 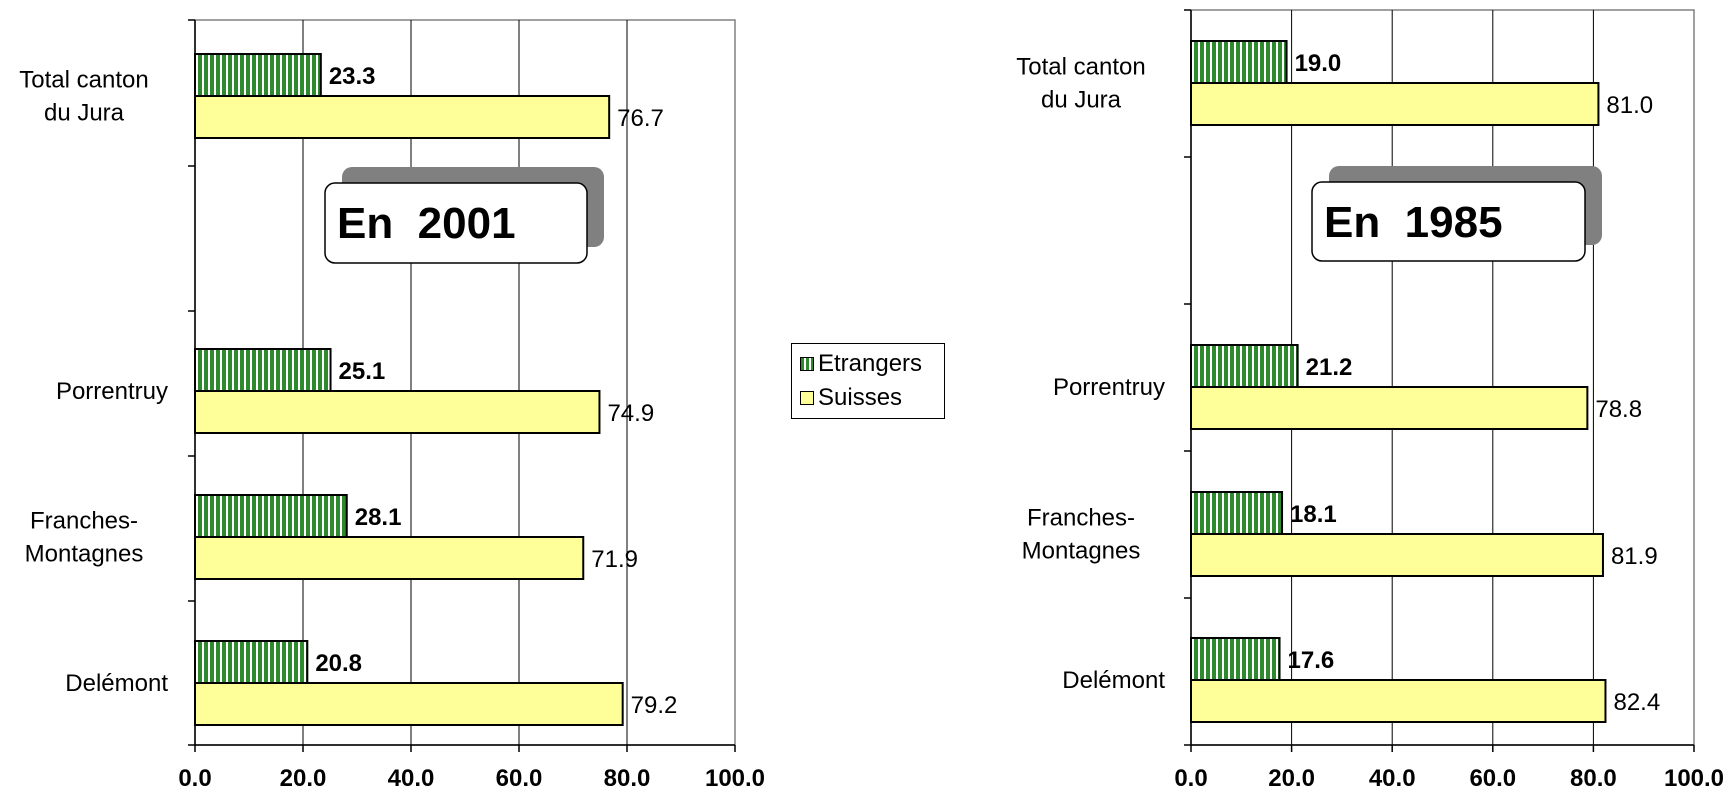 What do you see at coordinates (870, 363) in the screenshot?
I see `legend-label-etrangers: Etrangers` at bounding box center [870, 363].